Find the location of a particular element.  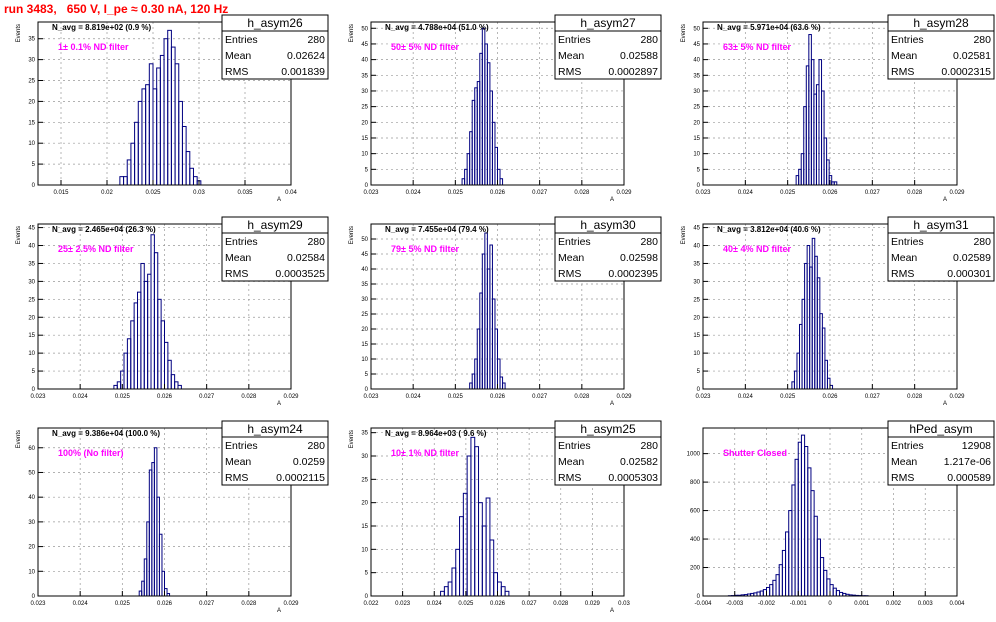

y-tick-label: 45 is located at coordinates (364, 45).